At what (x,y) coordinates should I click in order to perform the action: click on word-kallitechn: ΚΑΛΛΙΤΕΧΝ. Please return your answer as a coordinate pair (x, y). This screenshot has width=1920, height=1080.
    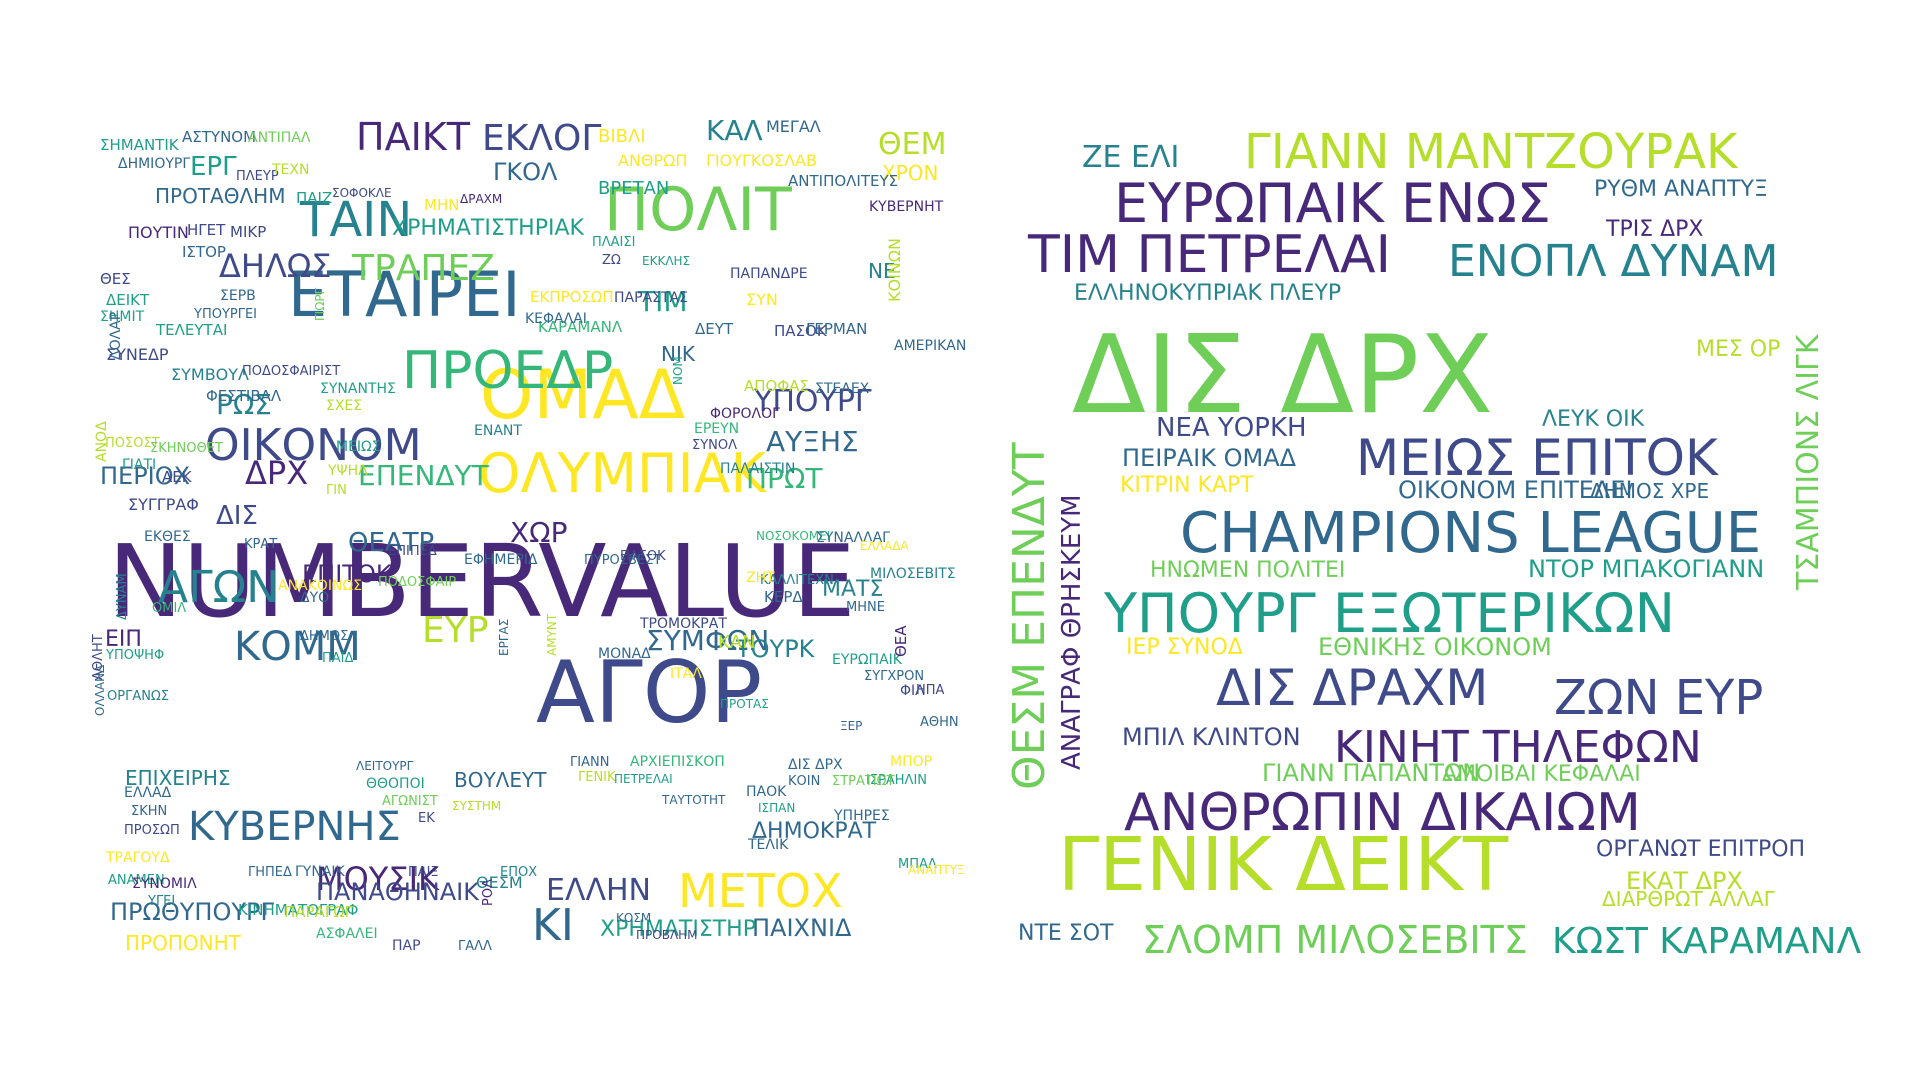
    Looking at the image, I should click on (797, 580).